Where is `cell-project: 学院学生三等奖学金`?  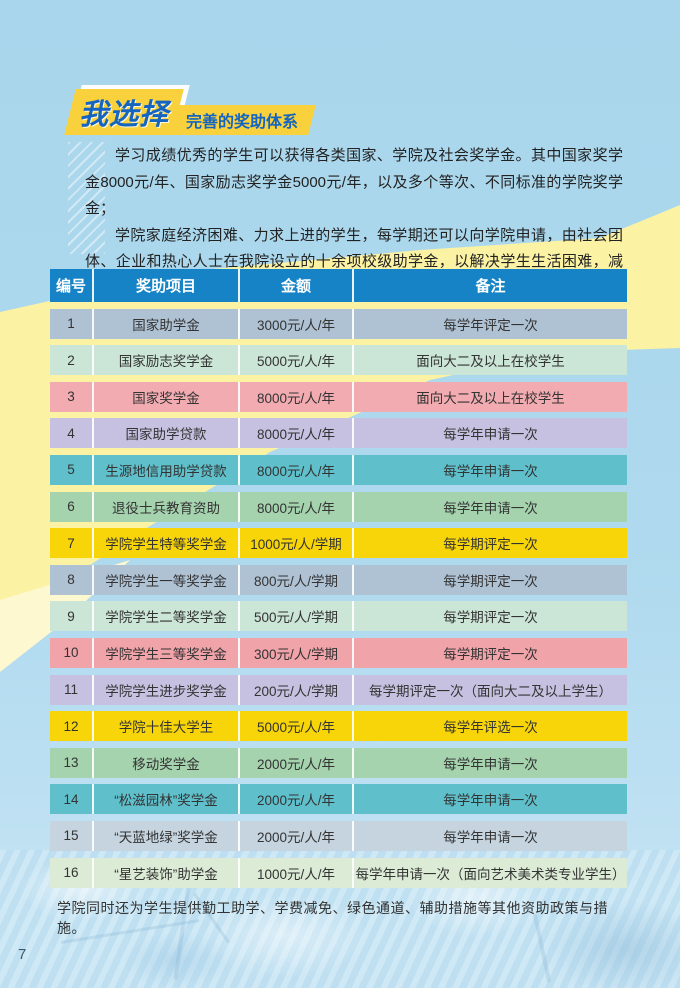
cell-project: 学院学生三等奖学金 is located at coordinates (165, 652).